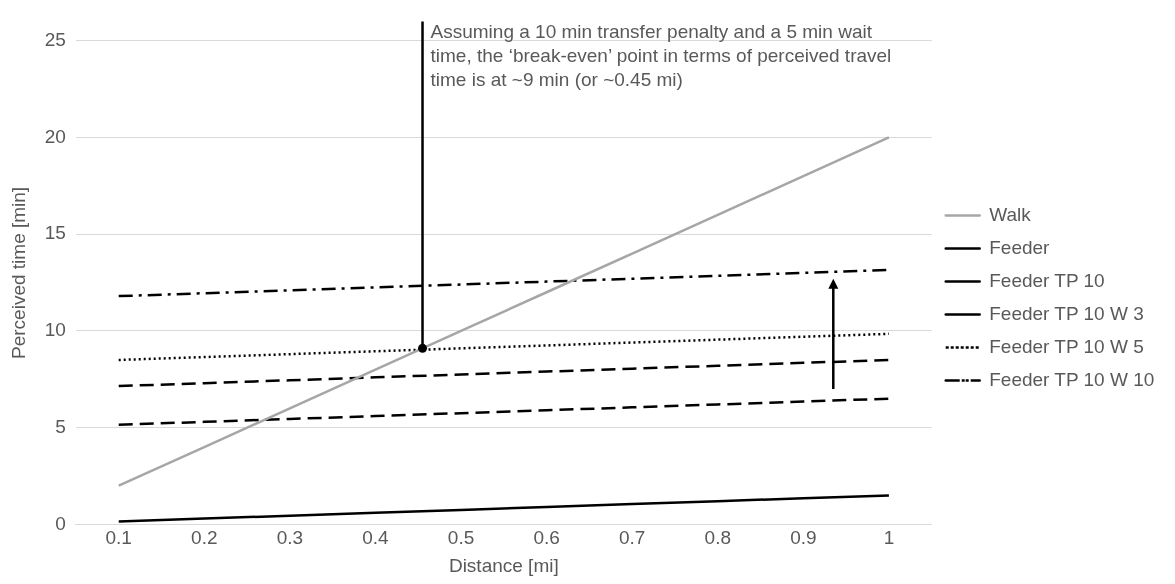 The width and height of the screenshot is (1175, 584). Describe the element at coordinates (632, 538) in the screenshot. I see `x-tick-label: 0.7` at that location.